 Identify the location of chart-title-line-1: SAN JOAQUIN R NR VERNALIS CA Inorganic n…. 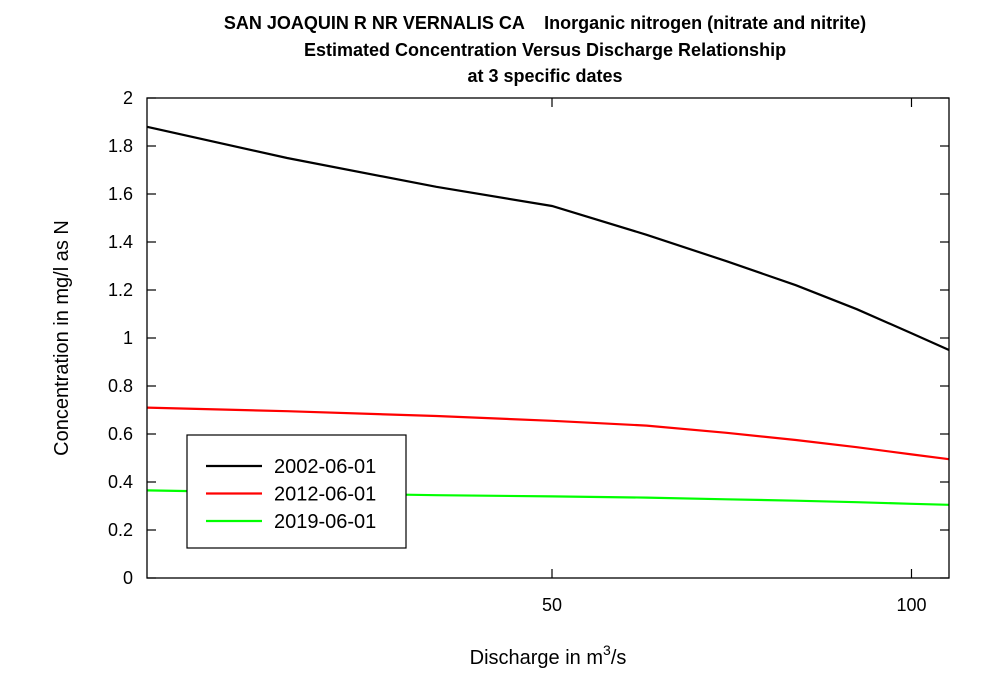
(545, 23).